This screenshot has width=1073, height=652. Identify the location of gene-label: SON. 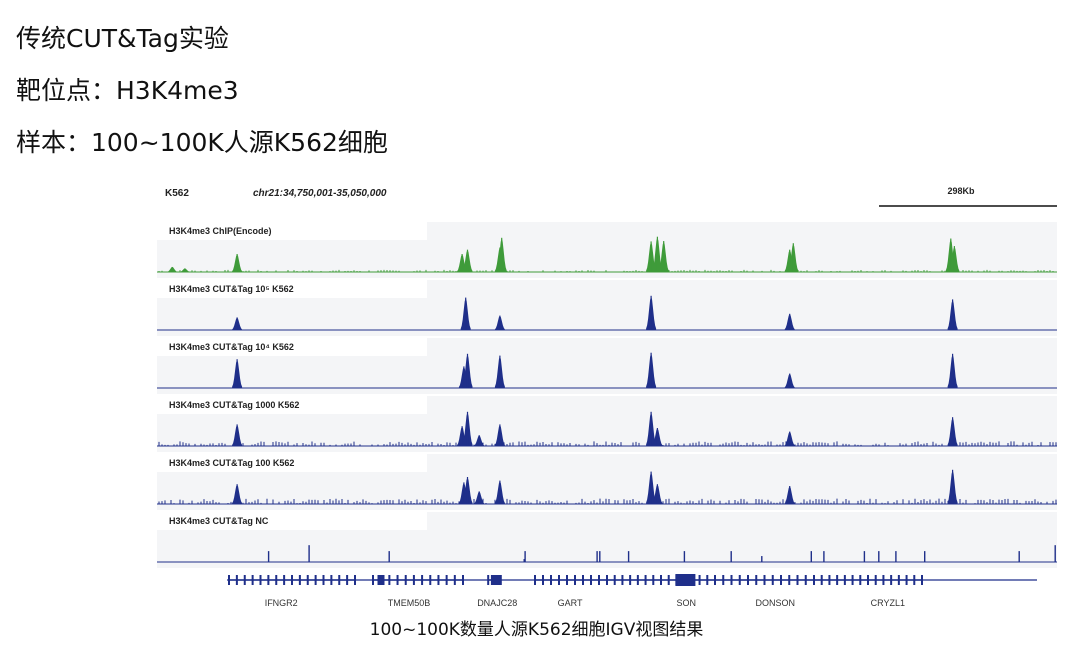
(686, 603).